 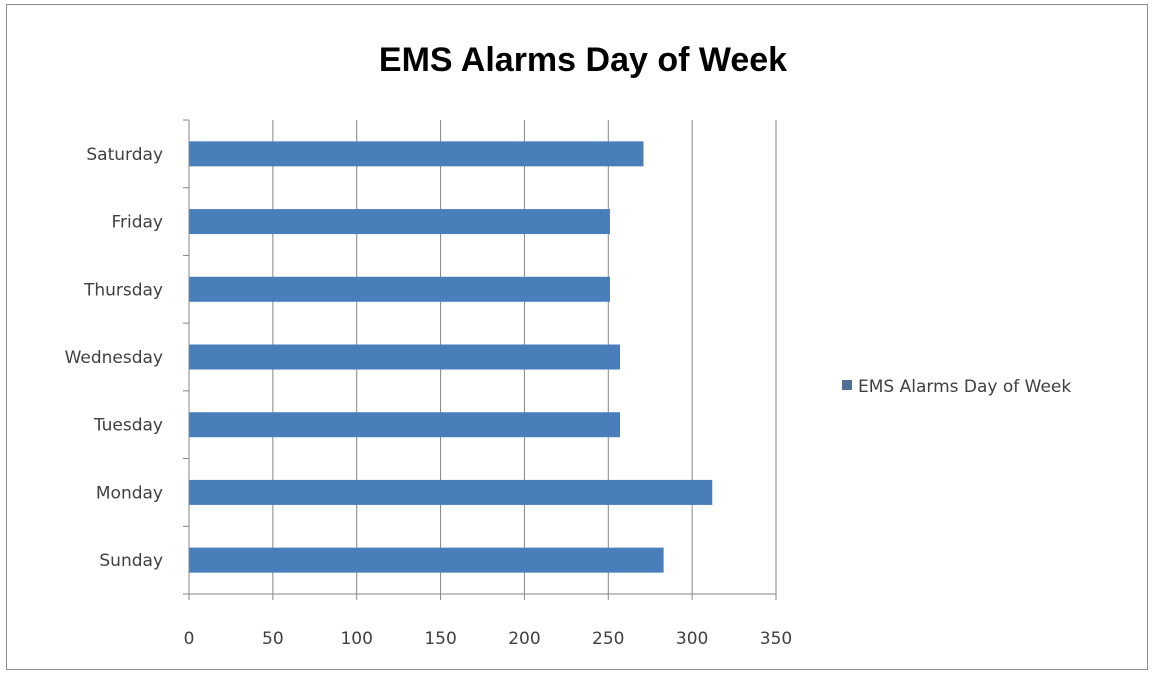 What do you see at coordinates (123, 290) in the screenshot?
I see `category-label: Thursday` at bounding box center [123, 290].